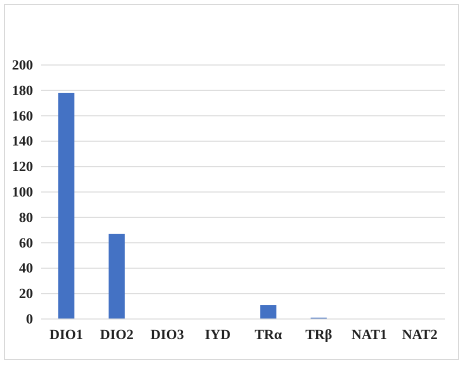  What do you see at coordinates (167, 335) in the screenshot?
I see `x-tick-label: DIO3` at bounding box center [167, 335].